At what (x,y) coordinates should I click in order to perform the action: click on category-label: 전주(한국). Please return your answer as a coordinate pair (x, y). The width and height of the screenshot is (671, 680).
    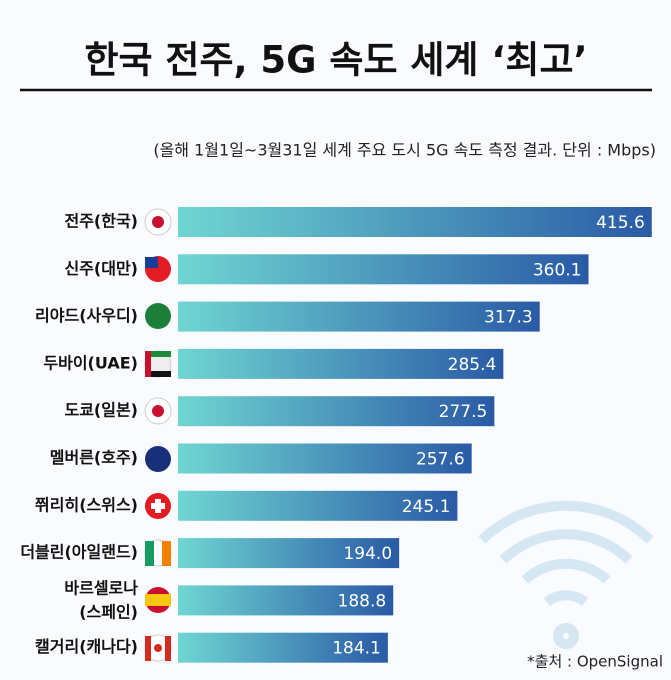
    Looking at the image, I should click on (101, 221).